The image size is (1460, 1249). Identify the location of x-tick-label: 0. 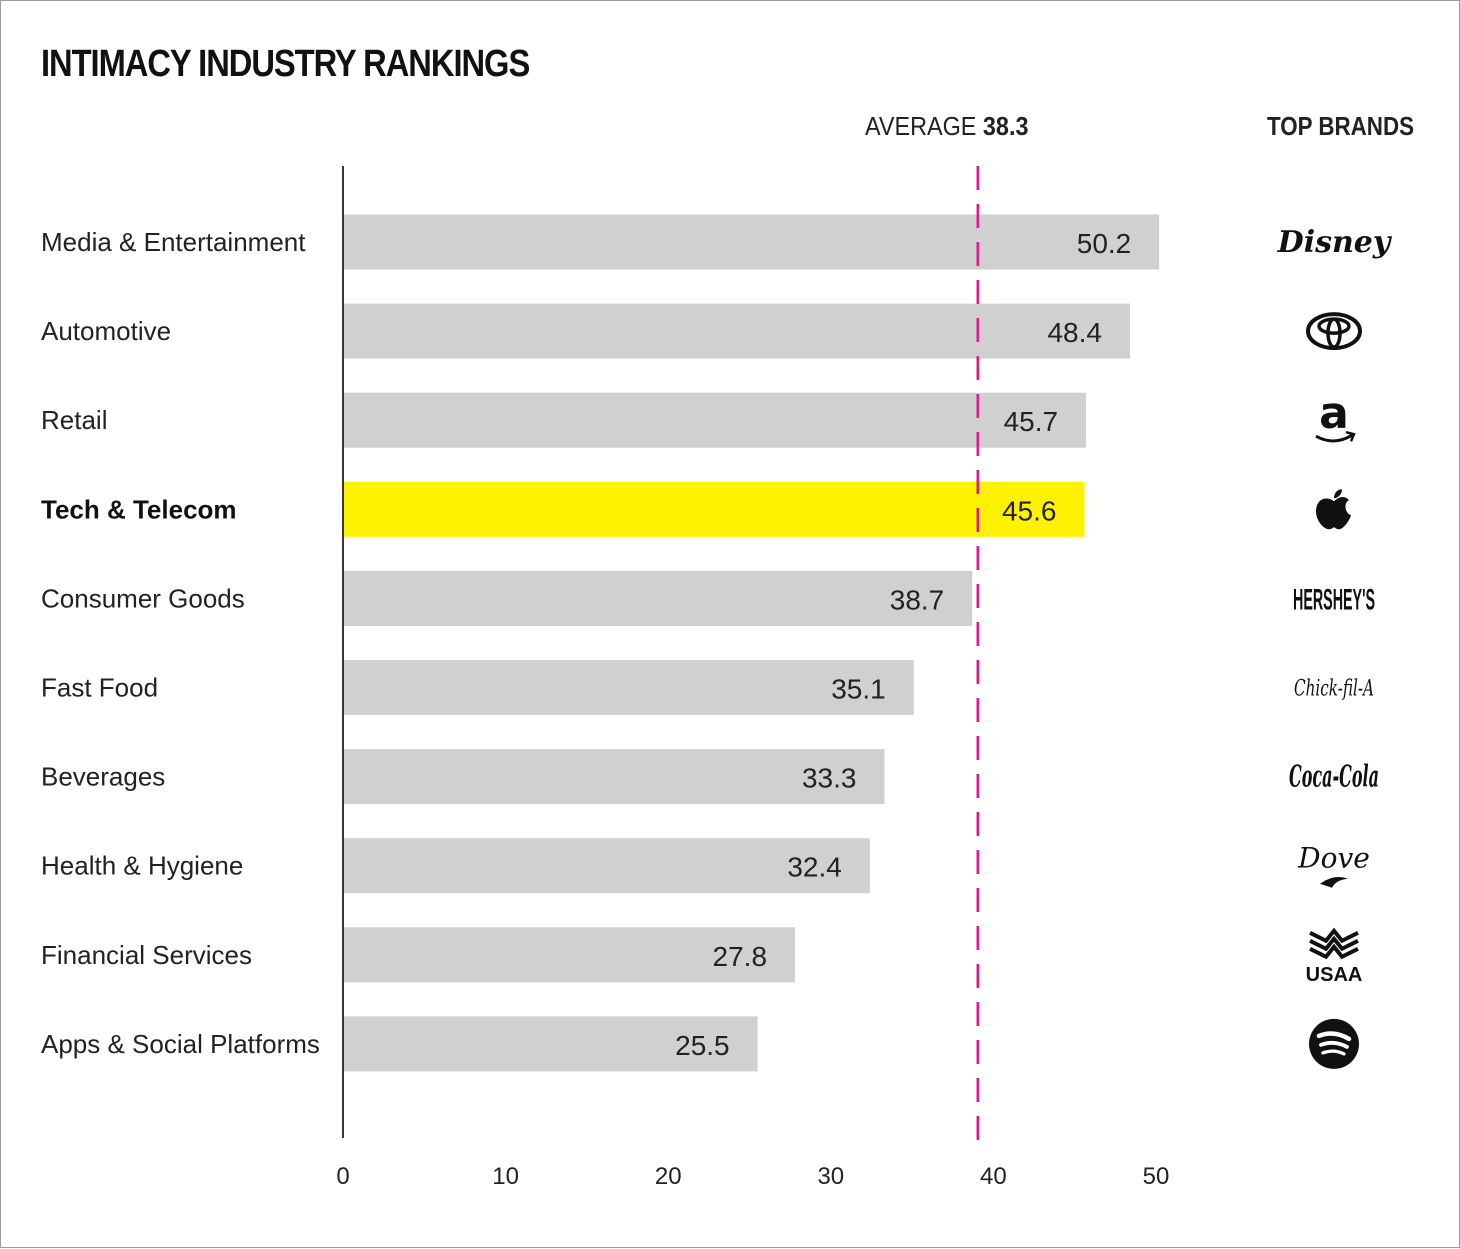
(342, 1176).